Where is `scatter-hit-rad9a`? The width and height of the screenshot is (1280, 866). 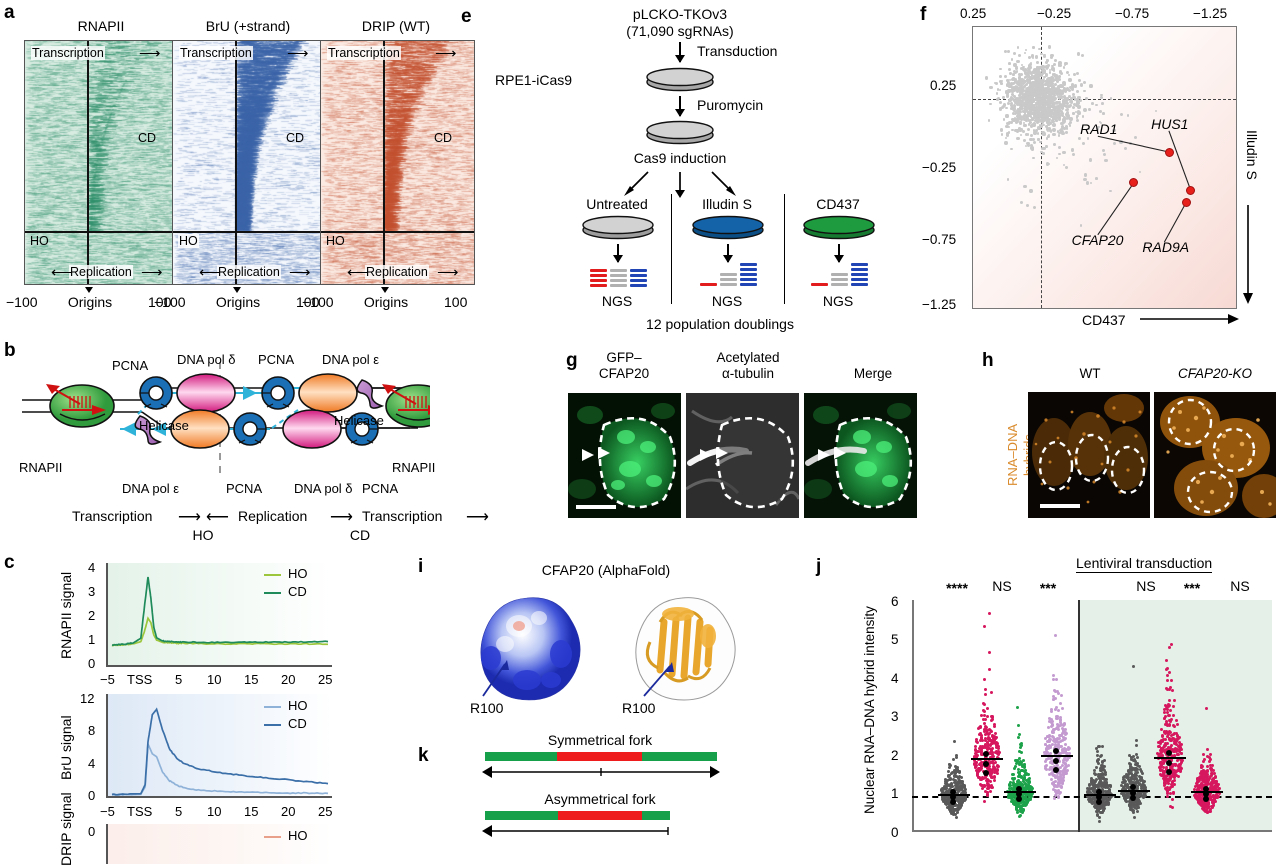 scatter-hit-rad9a is located at coordinates (1186, 202).